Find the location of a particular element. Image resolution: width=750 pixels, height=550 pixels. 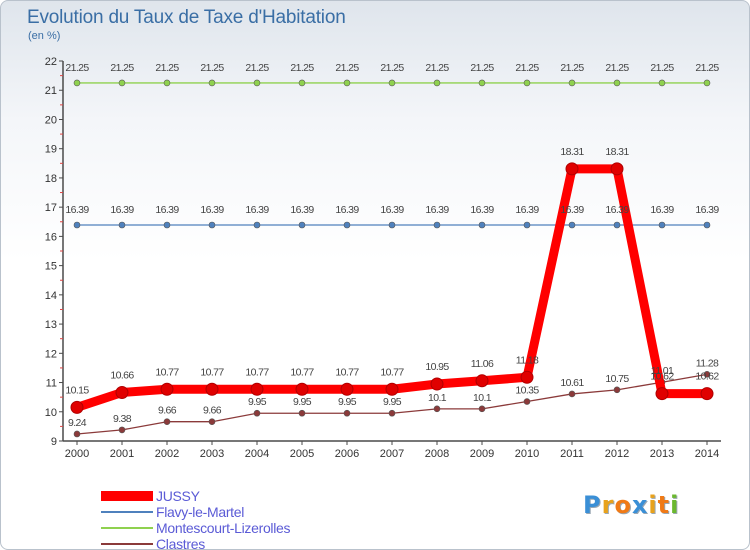

data-label: 10.95 is located at coordinates (437, 367).